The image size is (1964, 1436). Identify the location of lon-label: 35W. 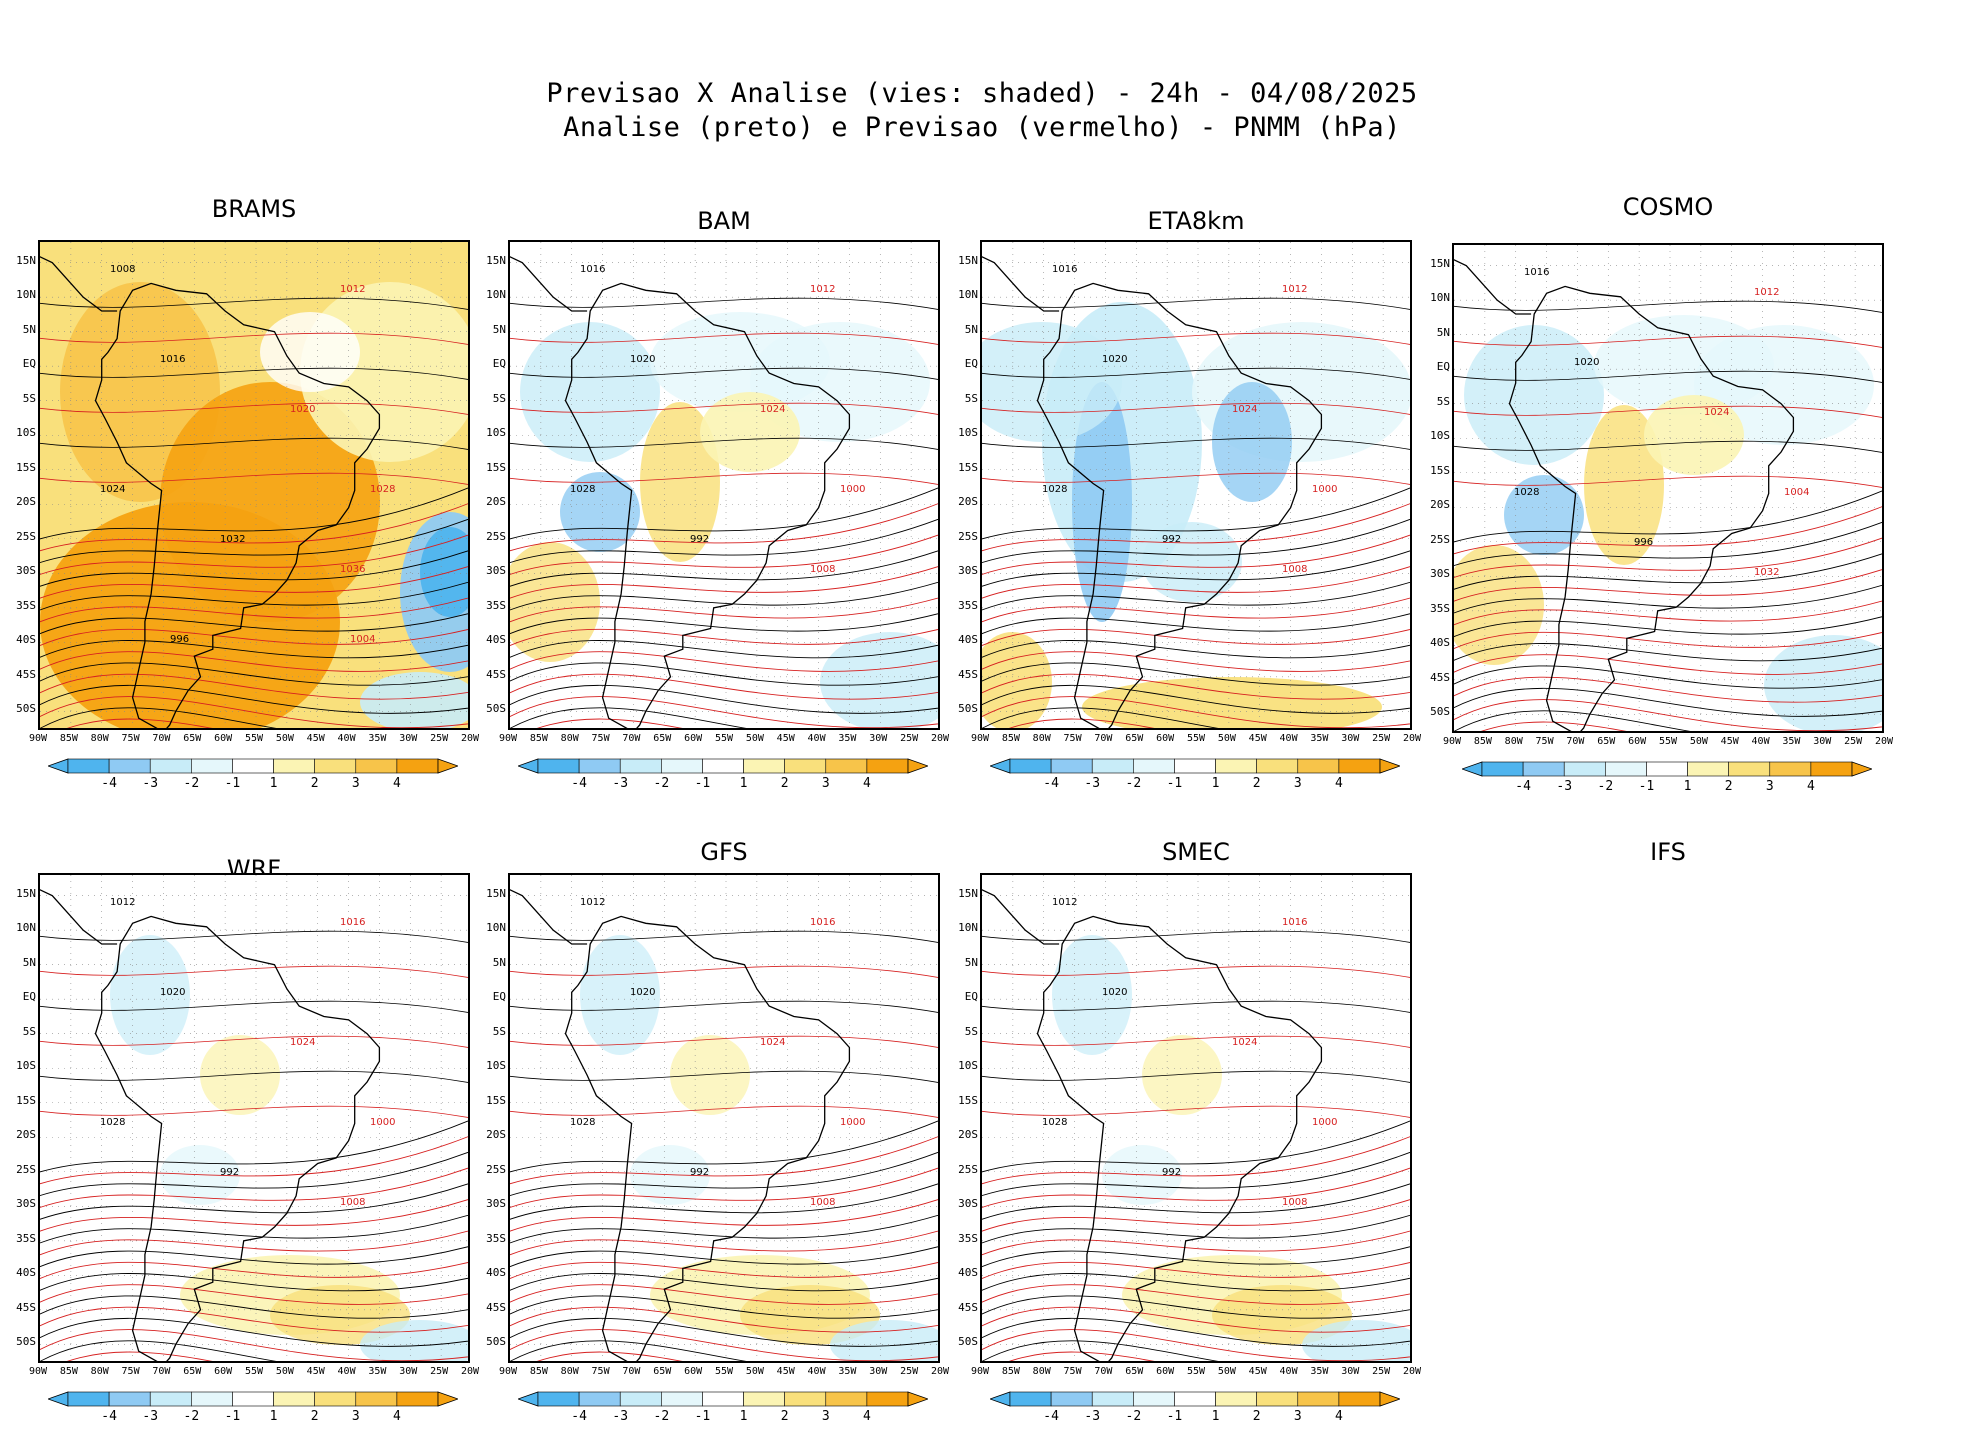
(847, 738).